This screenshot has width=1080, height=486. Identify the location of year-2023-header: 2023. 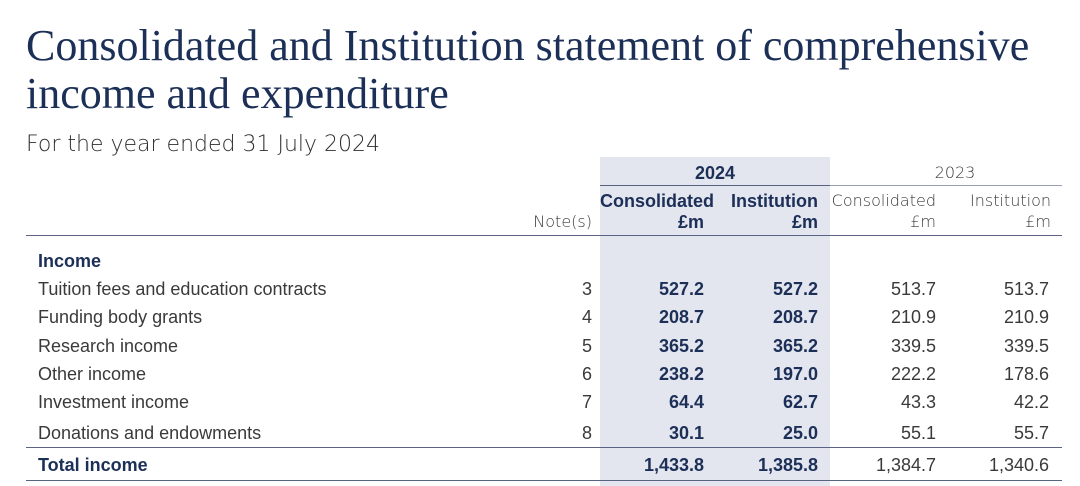
(955, 172).